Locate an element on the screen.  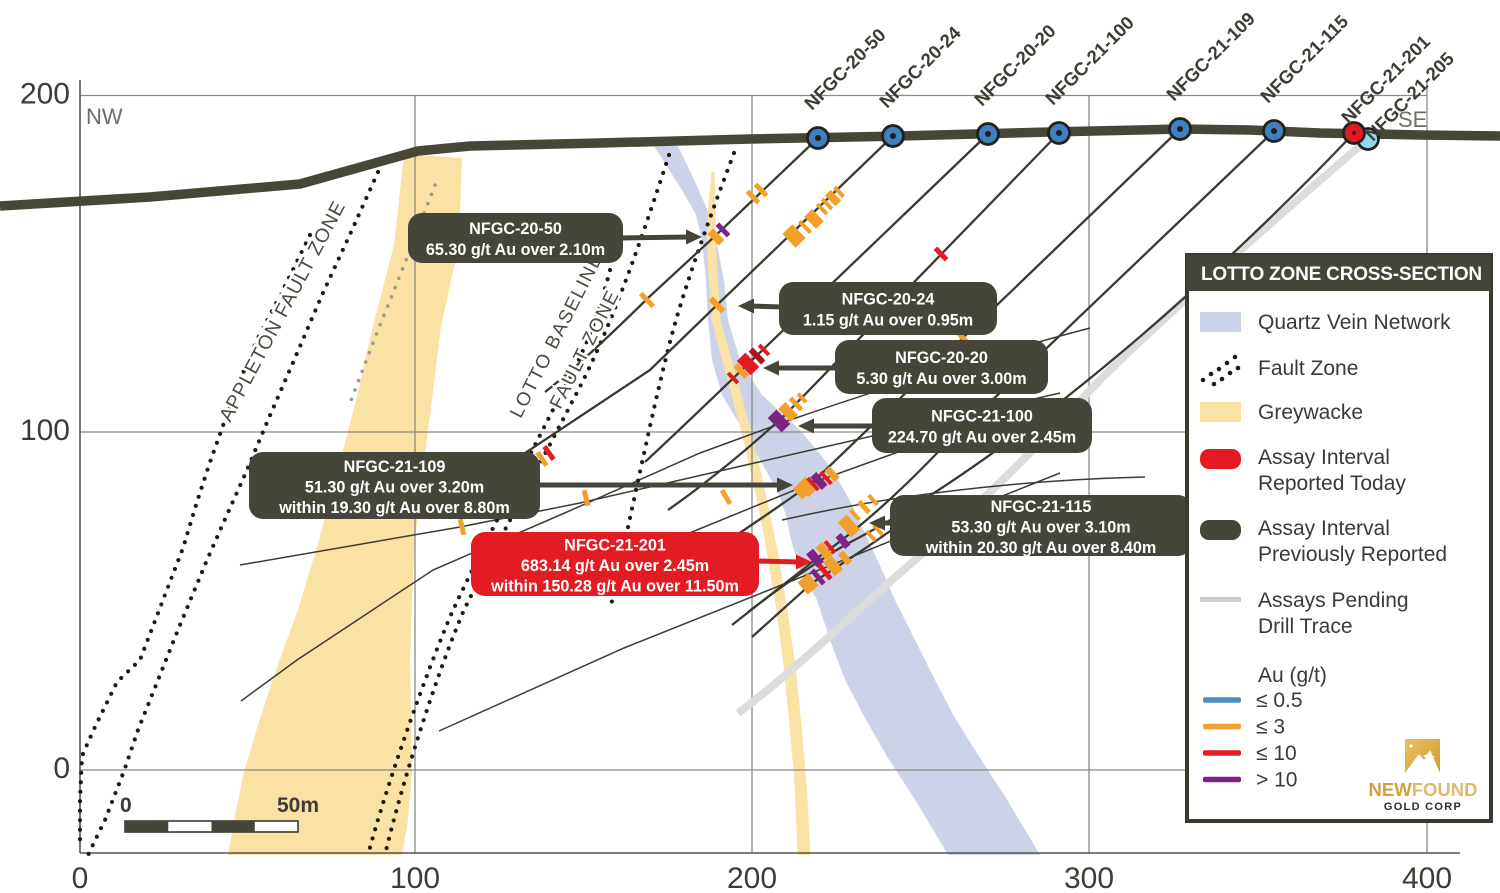
svg-text: 400 is located at coordinates (1427, 877).